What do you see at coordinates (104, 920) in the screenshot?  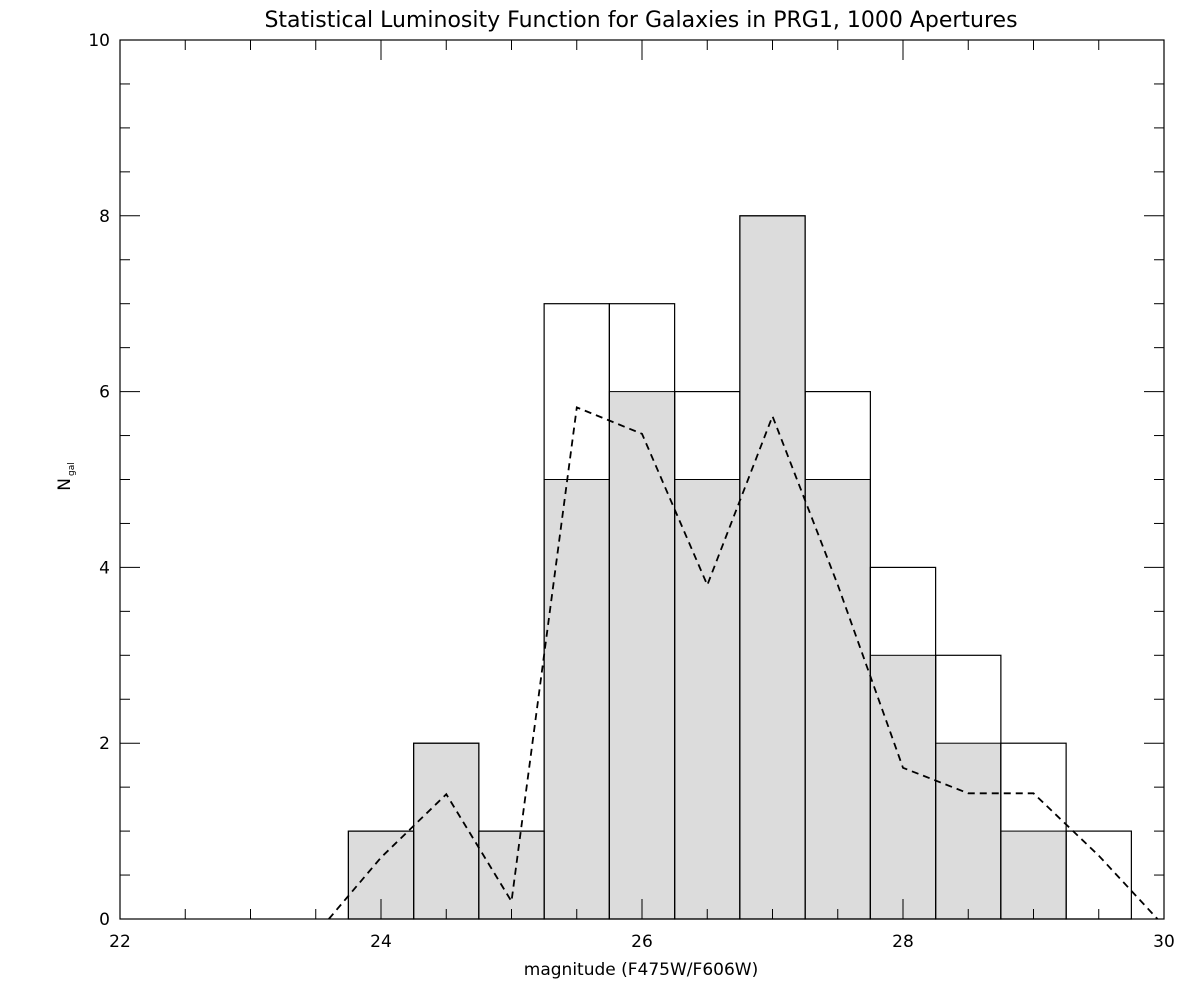 I see `y-tick-label: 0` at bounding box center [104, 920].